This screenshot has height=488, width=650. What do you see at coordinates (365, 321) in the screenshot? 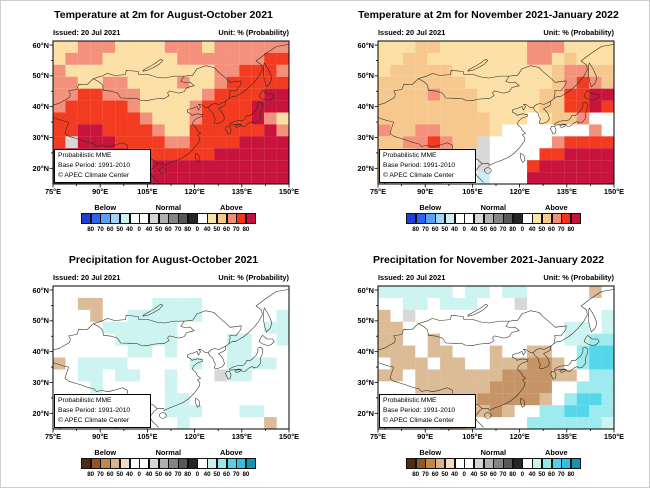
I see `y-axis-tick-label: 50°N` at bounding box center [365, 321].